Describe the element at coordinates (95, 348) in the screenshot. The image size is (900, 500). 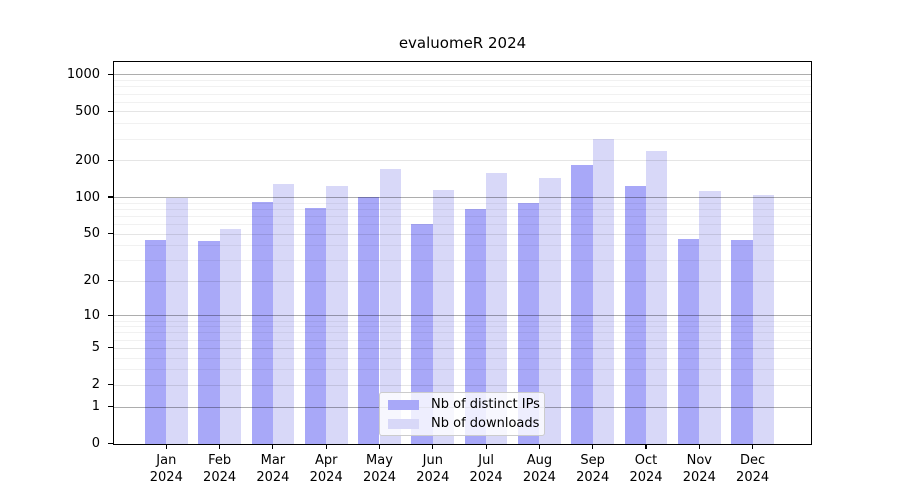
I see `y-tick-label-5: 5` at that location.